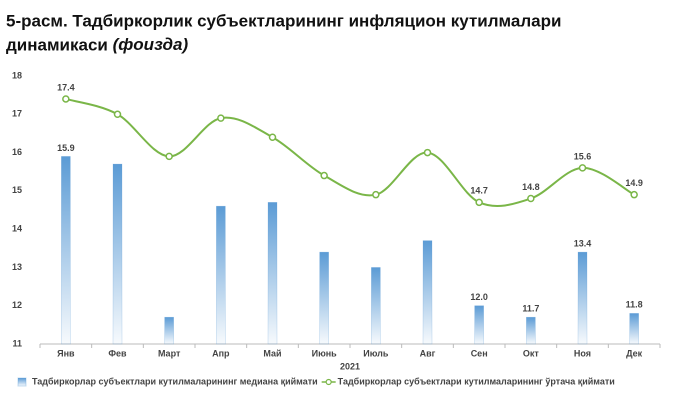  I want to click on y-tick-label: 16, so click(17, 152).